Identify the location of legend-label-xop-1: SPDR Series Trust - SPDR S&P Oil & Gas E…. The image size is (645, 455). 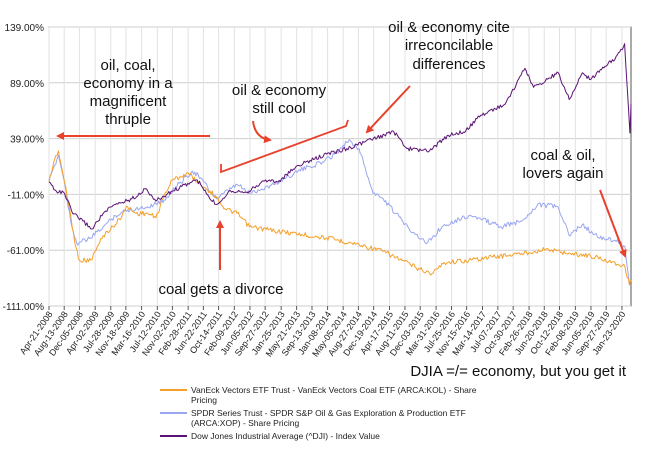
(328, 413).